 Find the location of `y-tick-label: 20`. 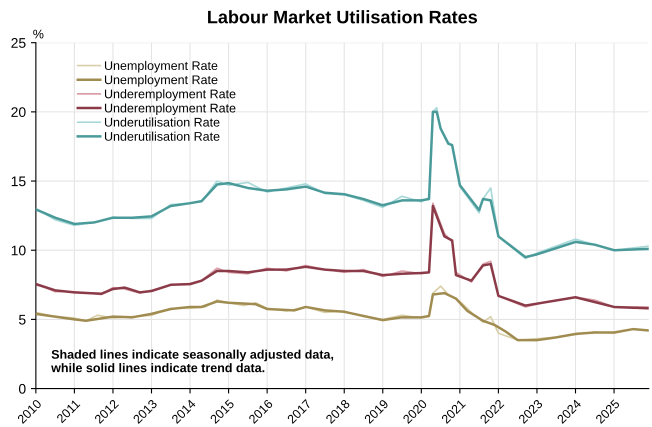

y-tick-label: 20 is located at coordinates (18, 112).